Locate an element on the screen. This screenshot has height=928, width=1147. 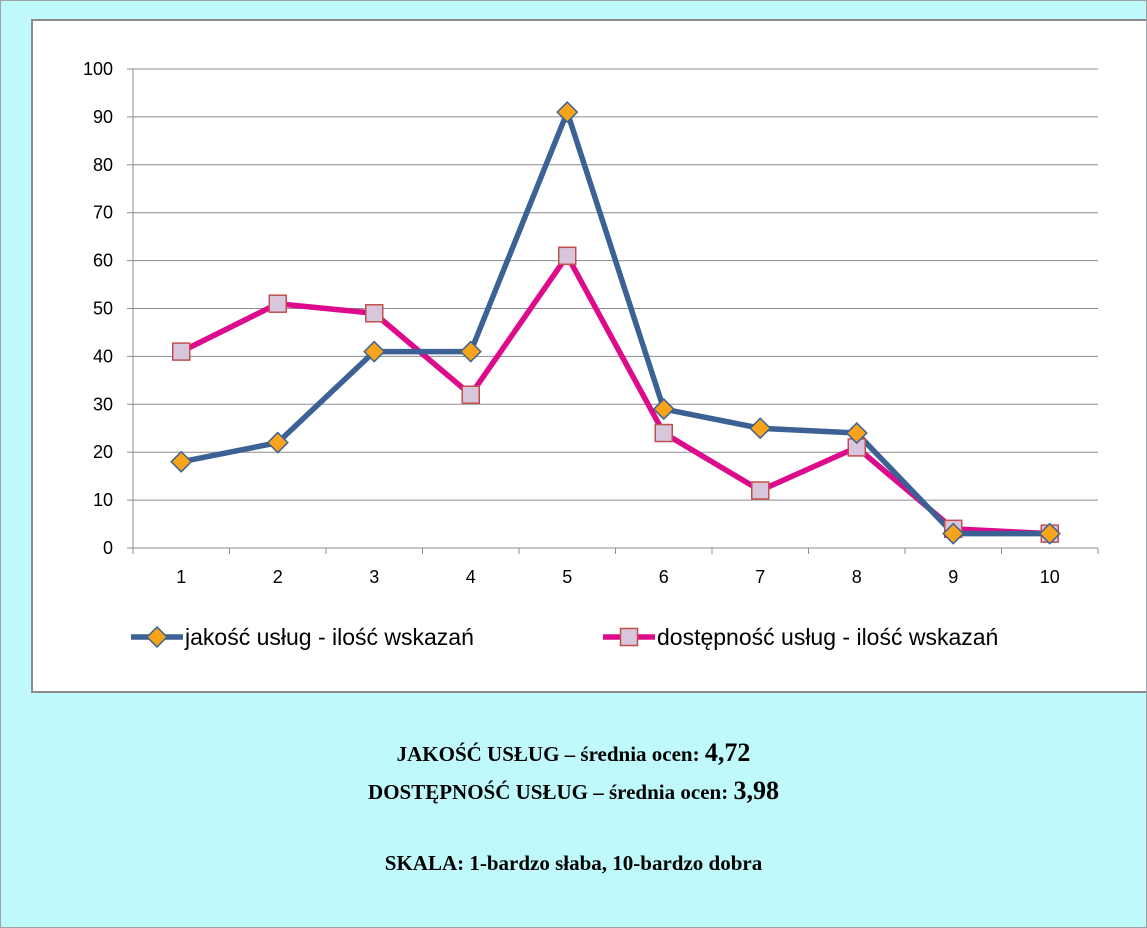
y-tick-label: 70 is located at coordinates (103, 213).